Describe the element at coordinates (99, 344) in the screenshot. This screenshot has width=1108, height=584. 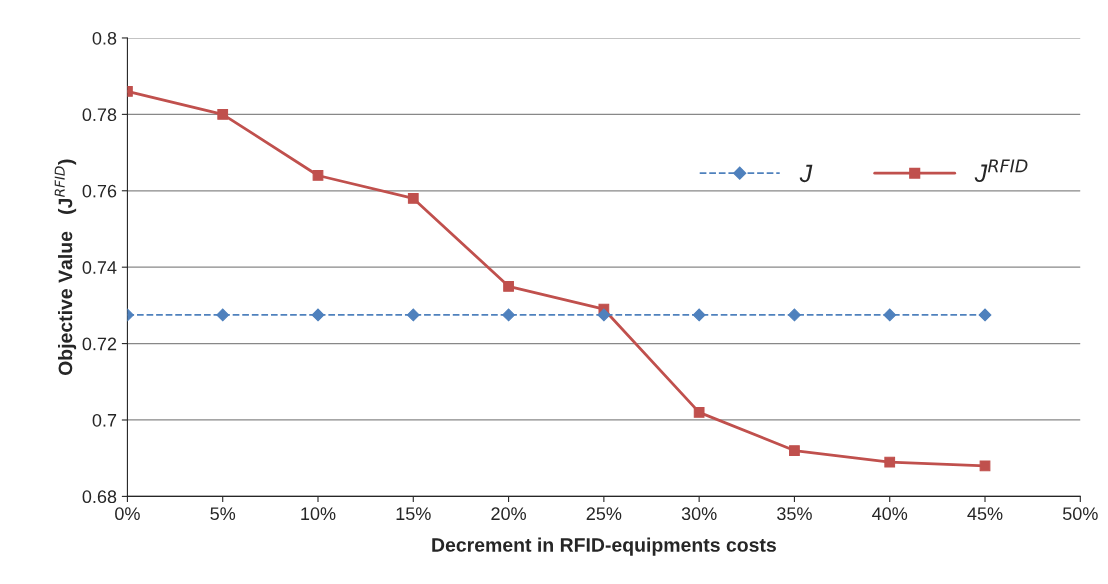
I see `y-tick-label: 0.72` at that location.